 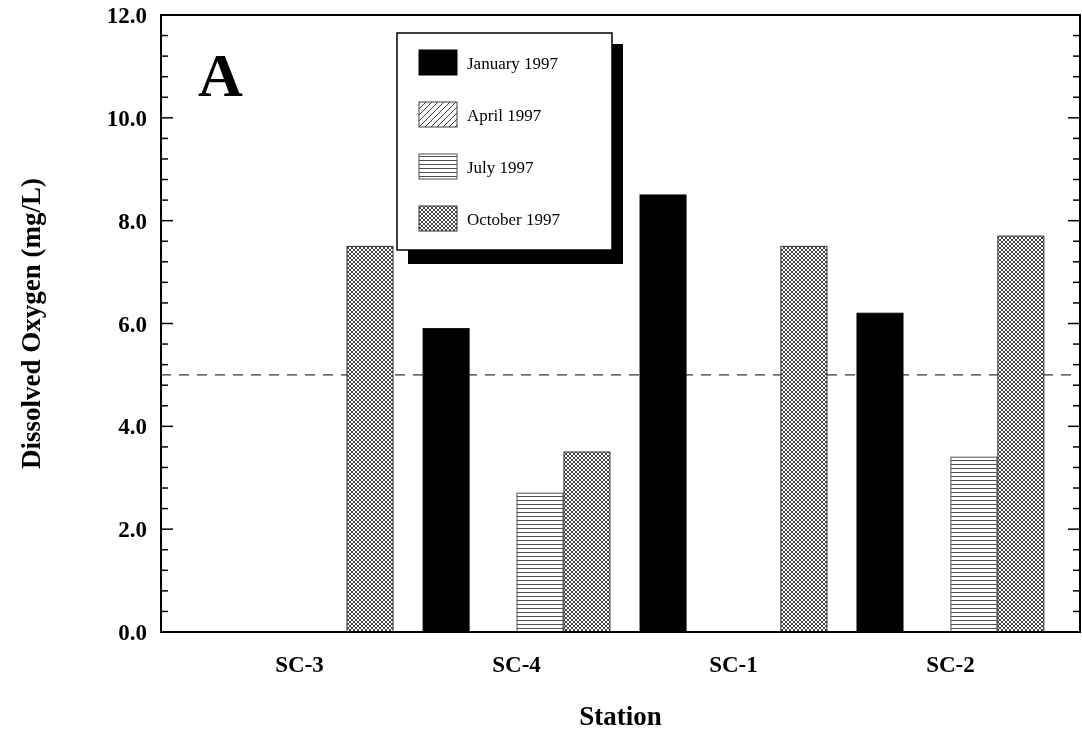 I want to click on x-tick-label: SC-1, so click(x=733, y=664).